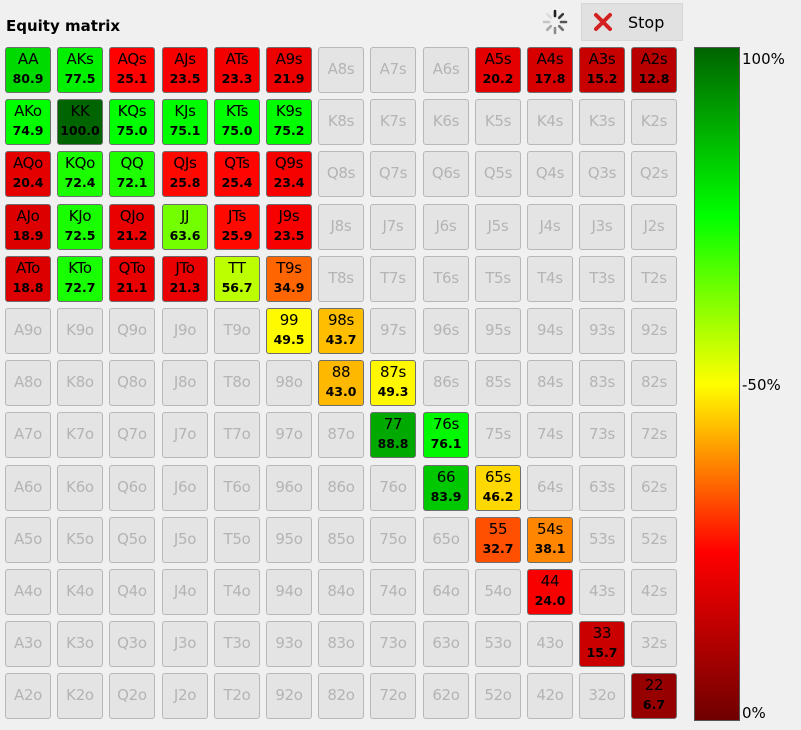 The width and height of the screenshot is (801, 730). What do you see at coordinates (446, 644) in the screenshot?
I see `hand-cell: 63o` at bounding box center [446, 644].